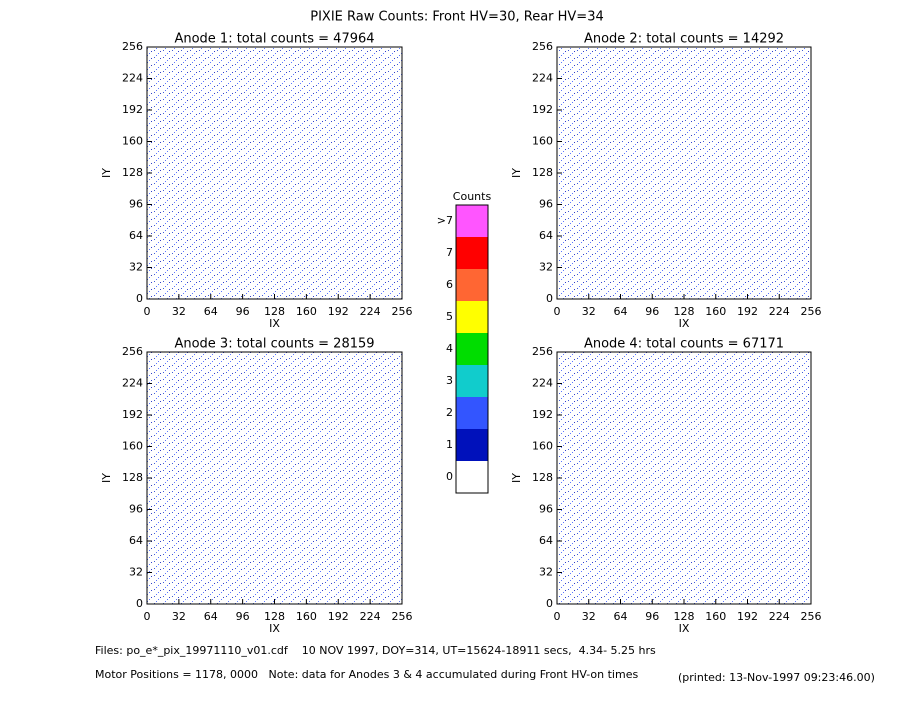  Describe the element at coordinates (449, 348) in the screenshot. I see `colorbar-label: 4` at that location.